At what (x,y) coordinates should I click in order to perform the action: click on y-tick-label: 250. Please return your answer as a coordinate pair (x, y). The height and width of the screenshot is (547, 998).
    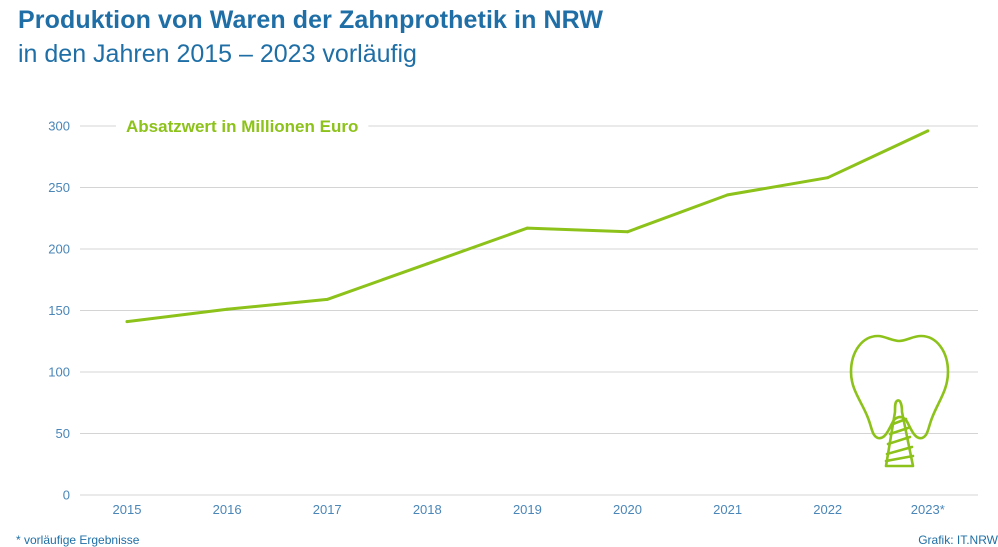
    Looking at the image, I should click on (59, 187).